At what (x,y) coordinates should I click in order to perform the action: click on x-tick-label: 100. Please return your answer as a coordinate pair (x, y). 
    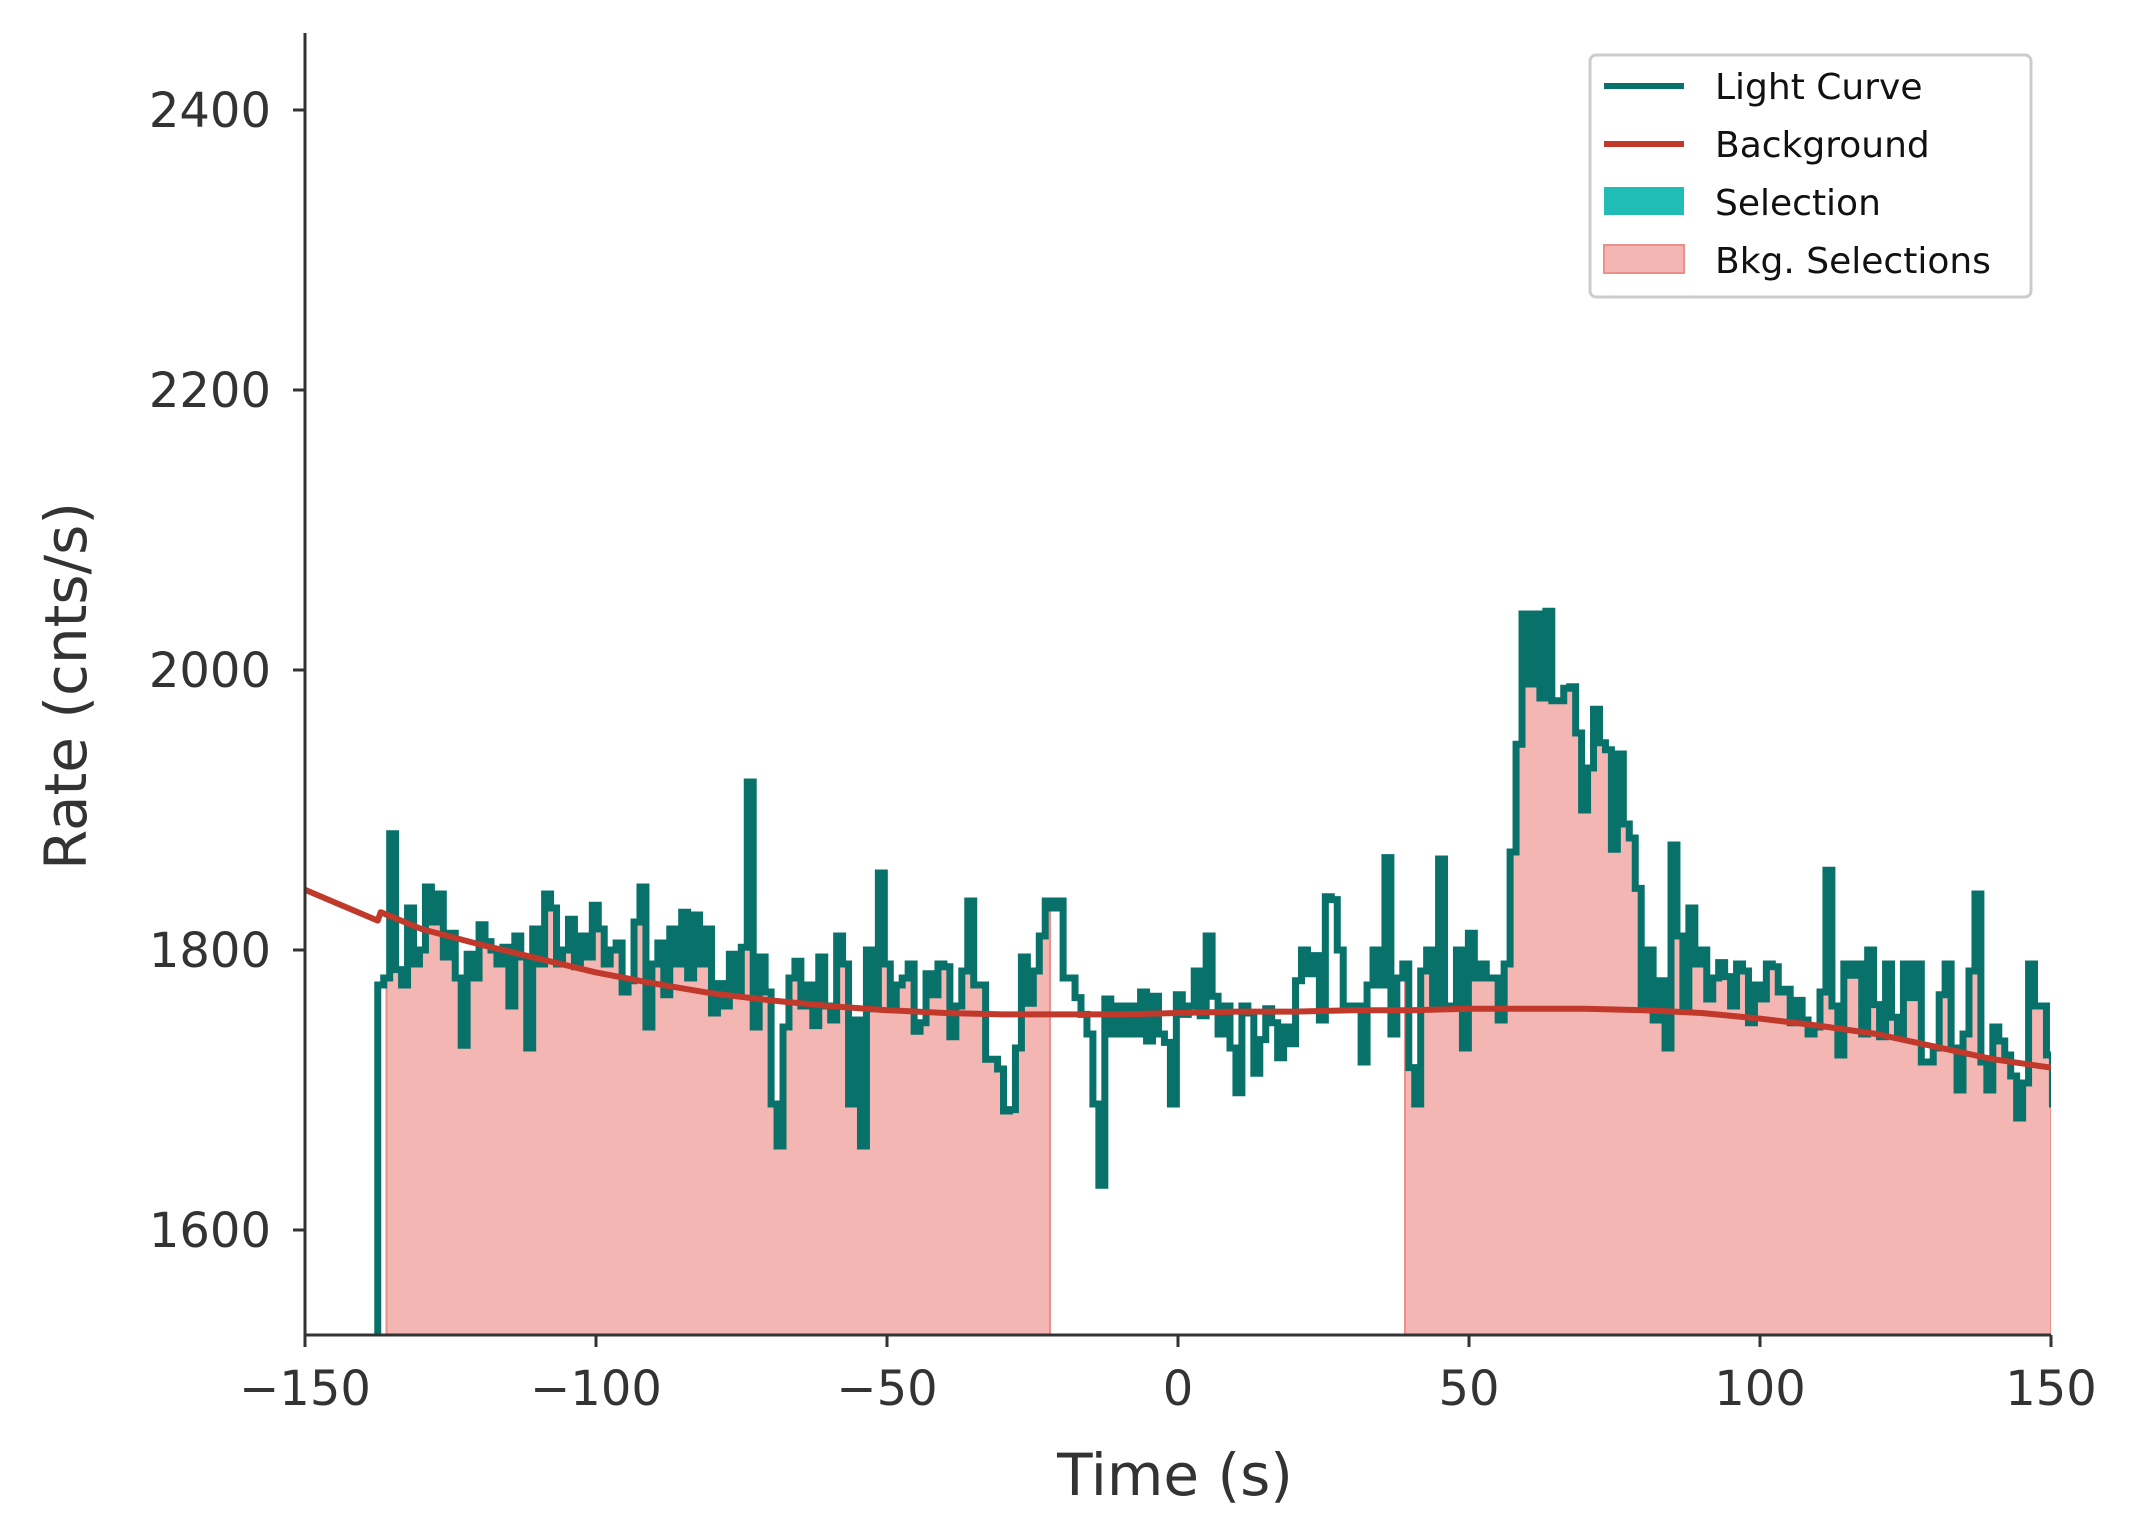
    Looking at the image, I should click on (1760, 1389).